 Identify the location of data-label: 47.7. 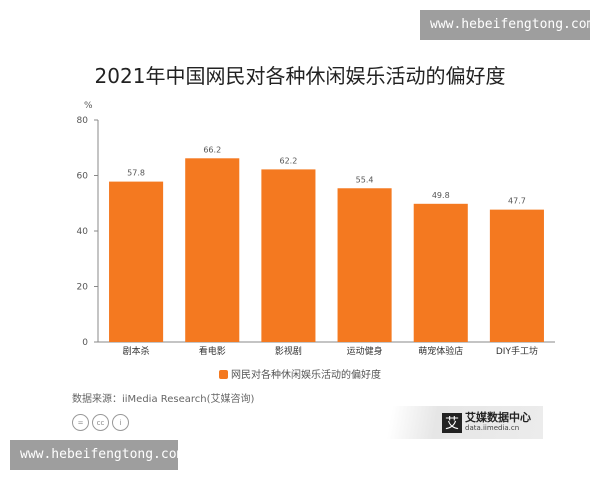
(517, 201).